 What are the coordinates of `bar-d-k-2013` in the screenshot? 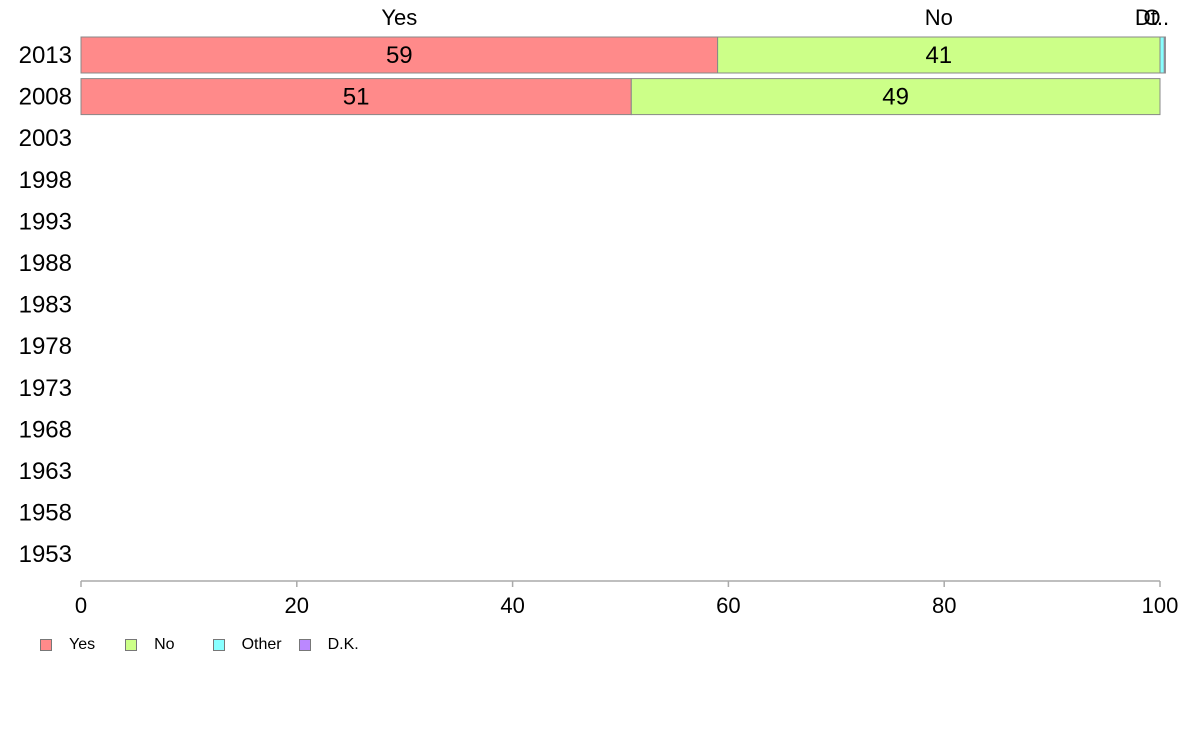 It's located at (1164, 55).